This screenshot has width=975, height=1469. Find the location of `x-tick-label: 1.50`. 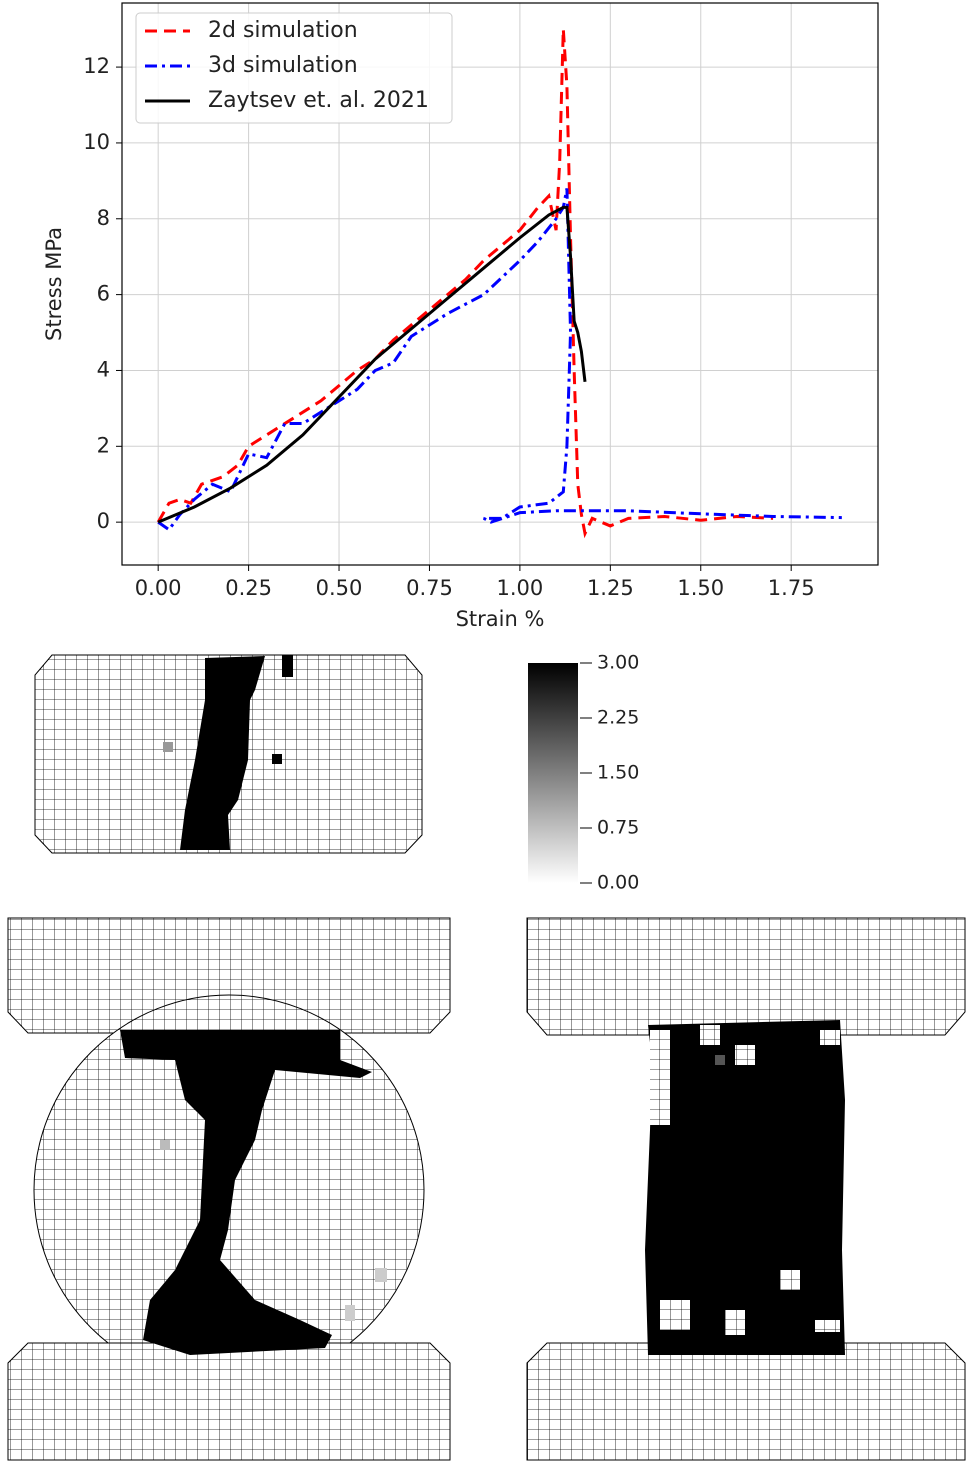

x-tick-label: 1.50 is located at coordinates (700, 588).